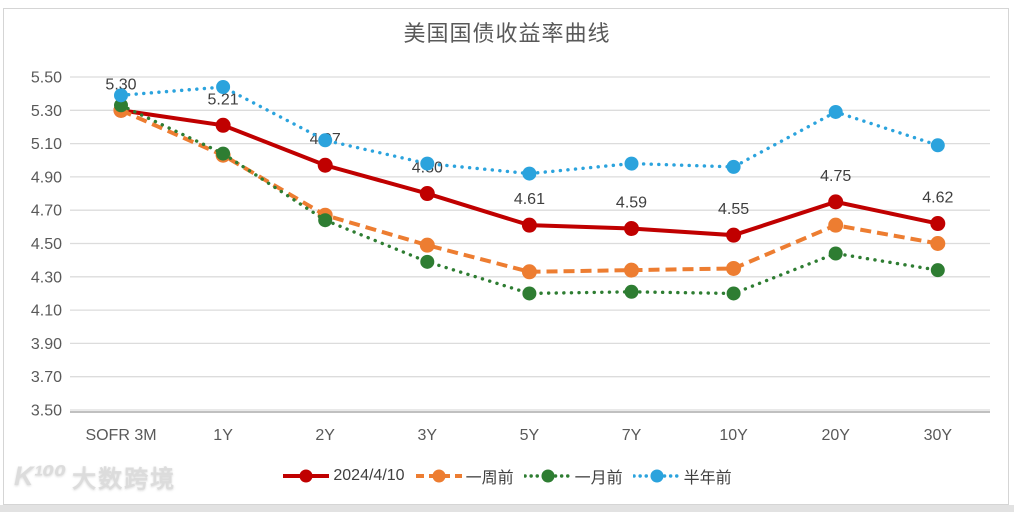 The height and width of the screenshot is (512, 1014). What do you see at coordinates (464, 476) in the screenshot?
I see `legend-item-一周前: 一周前` at bounding box center [464, 476].